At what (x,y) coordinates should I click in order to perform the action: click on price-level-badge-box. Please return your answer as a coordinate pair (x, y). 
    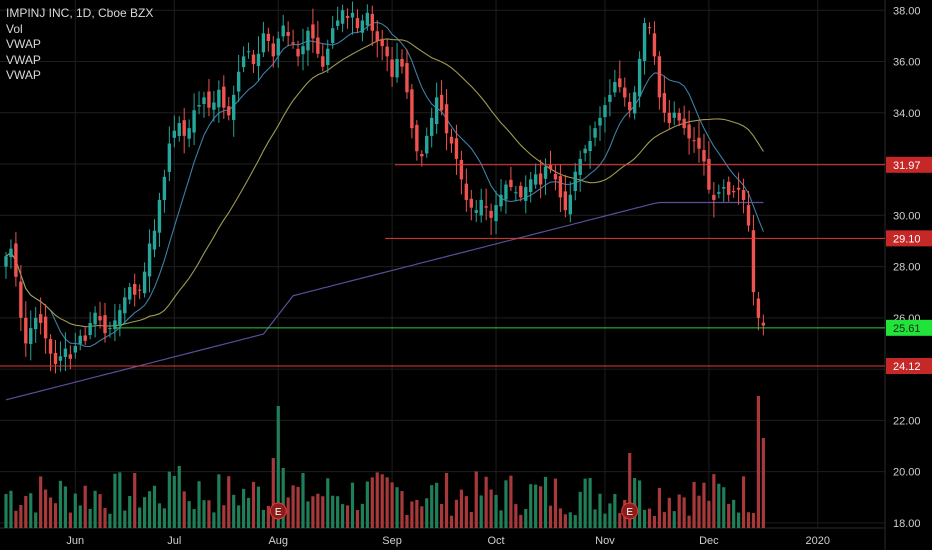
    Looking at the image, I should click on (909, 164).